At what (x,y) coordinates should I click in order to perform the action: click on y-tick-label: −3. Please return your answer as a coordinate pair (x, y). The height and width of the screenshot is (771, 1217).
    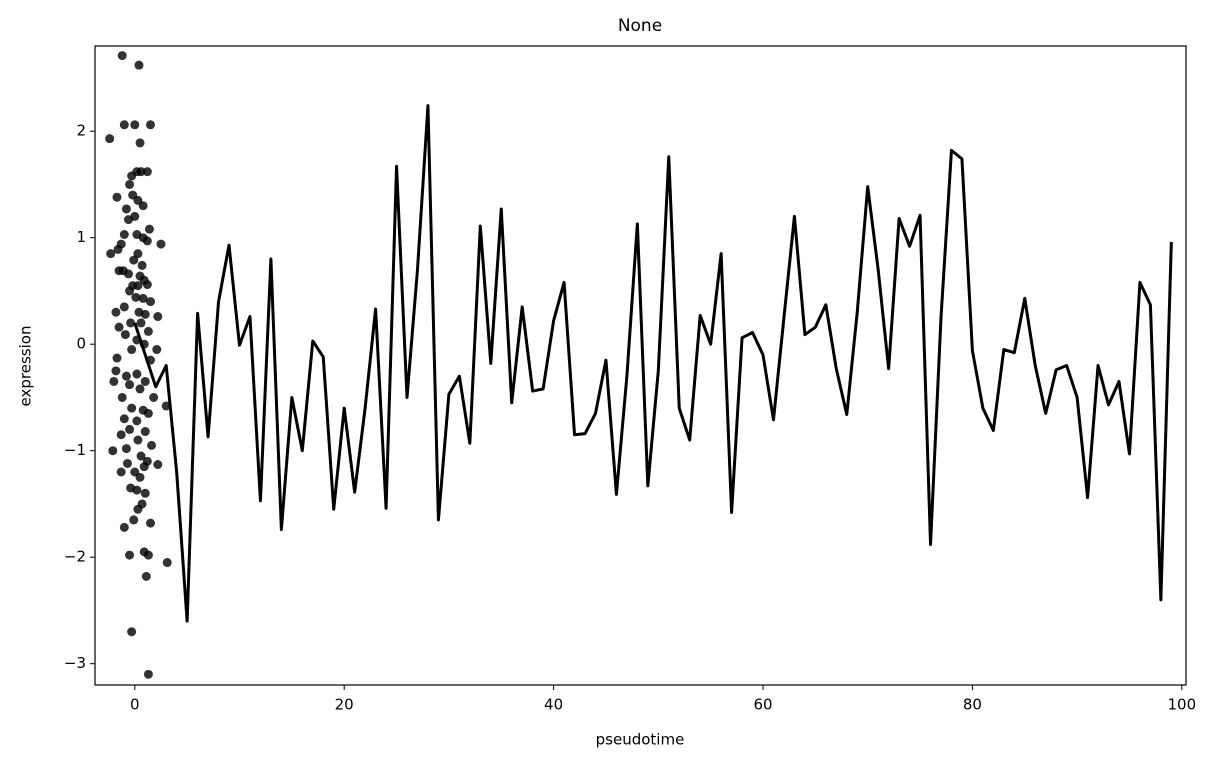
    Looking at the image, I should click on (75, 663).